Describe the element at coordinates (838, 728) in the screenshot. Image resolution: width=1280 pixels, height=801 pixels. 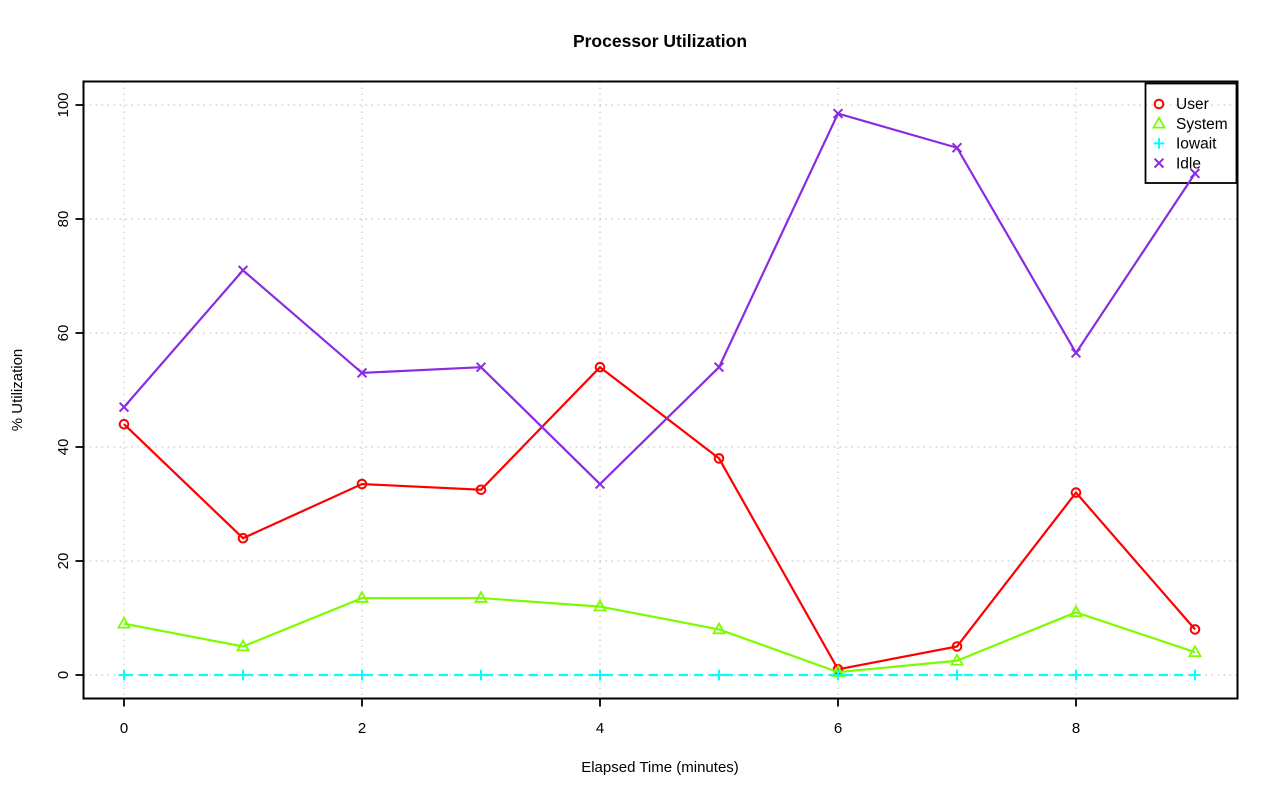
I see `x-tick-label: 6` at that location.